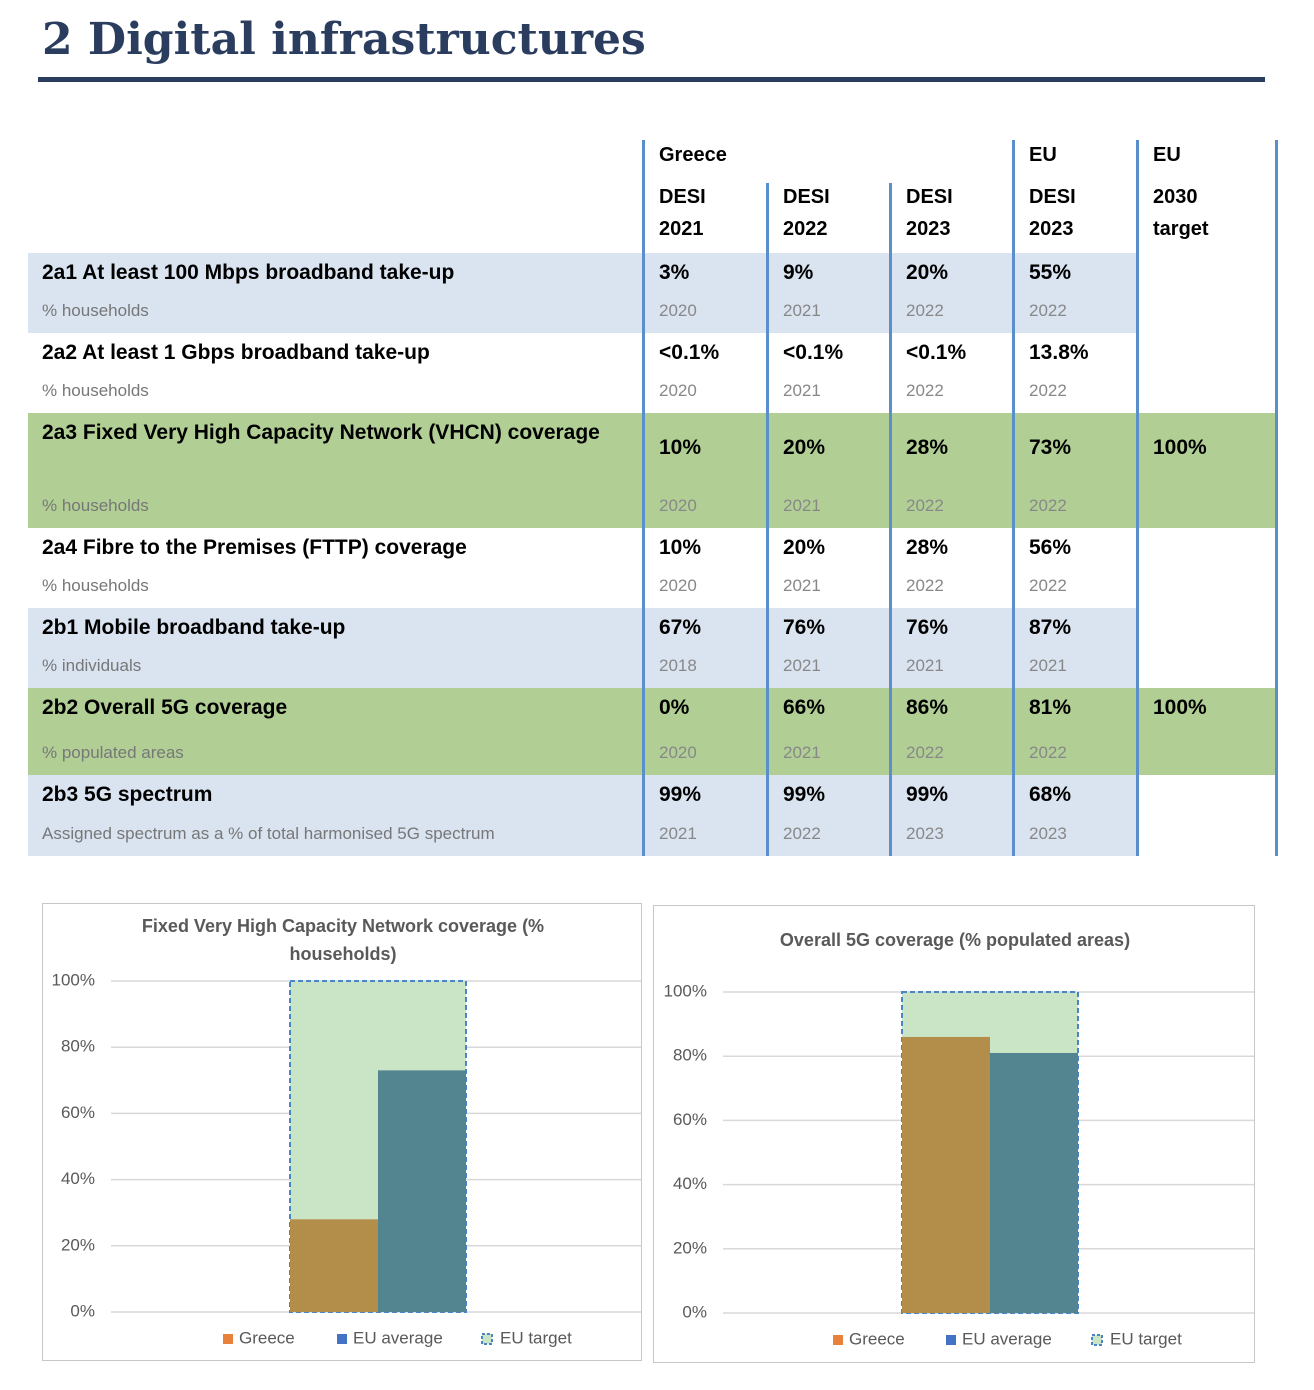 The width and height of the screenshot is (1314, 1390). Describe the element at coordinates (1050, 272) in the screenshot. I see `cell-value: 55%` at that location.